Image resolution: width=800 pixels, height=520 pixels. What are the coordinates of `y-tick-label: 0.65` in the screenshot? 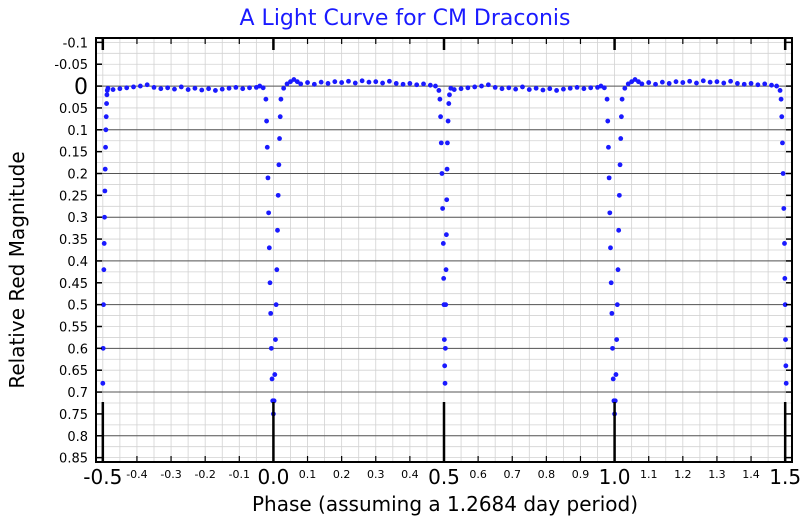 It's located at (73, 371).